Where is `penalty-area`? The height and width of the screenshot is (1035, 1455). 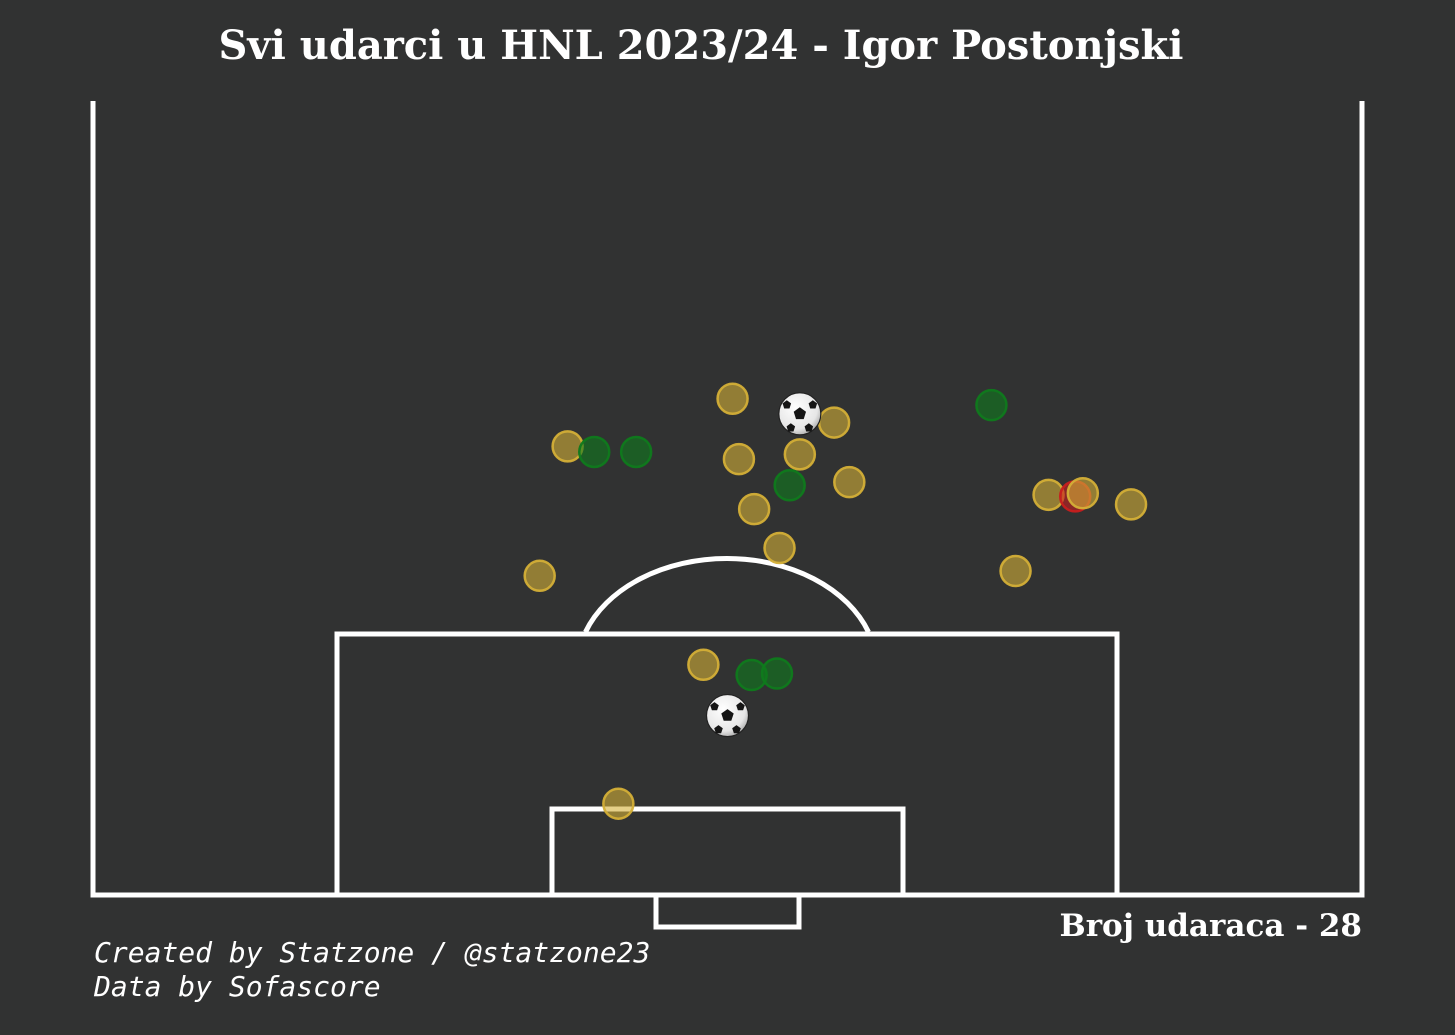
penalty-area is located at coordinates (727, 763).